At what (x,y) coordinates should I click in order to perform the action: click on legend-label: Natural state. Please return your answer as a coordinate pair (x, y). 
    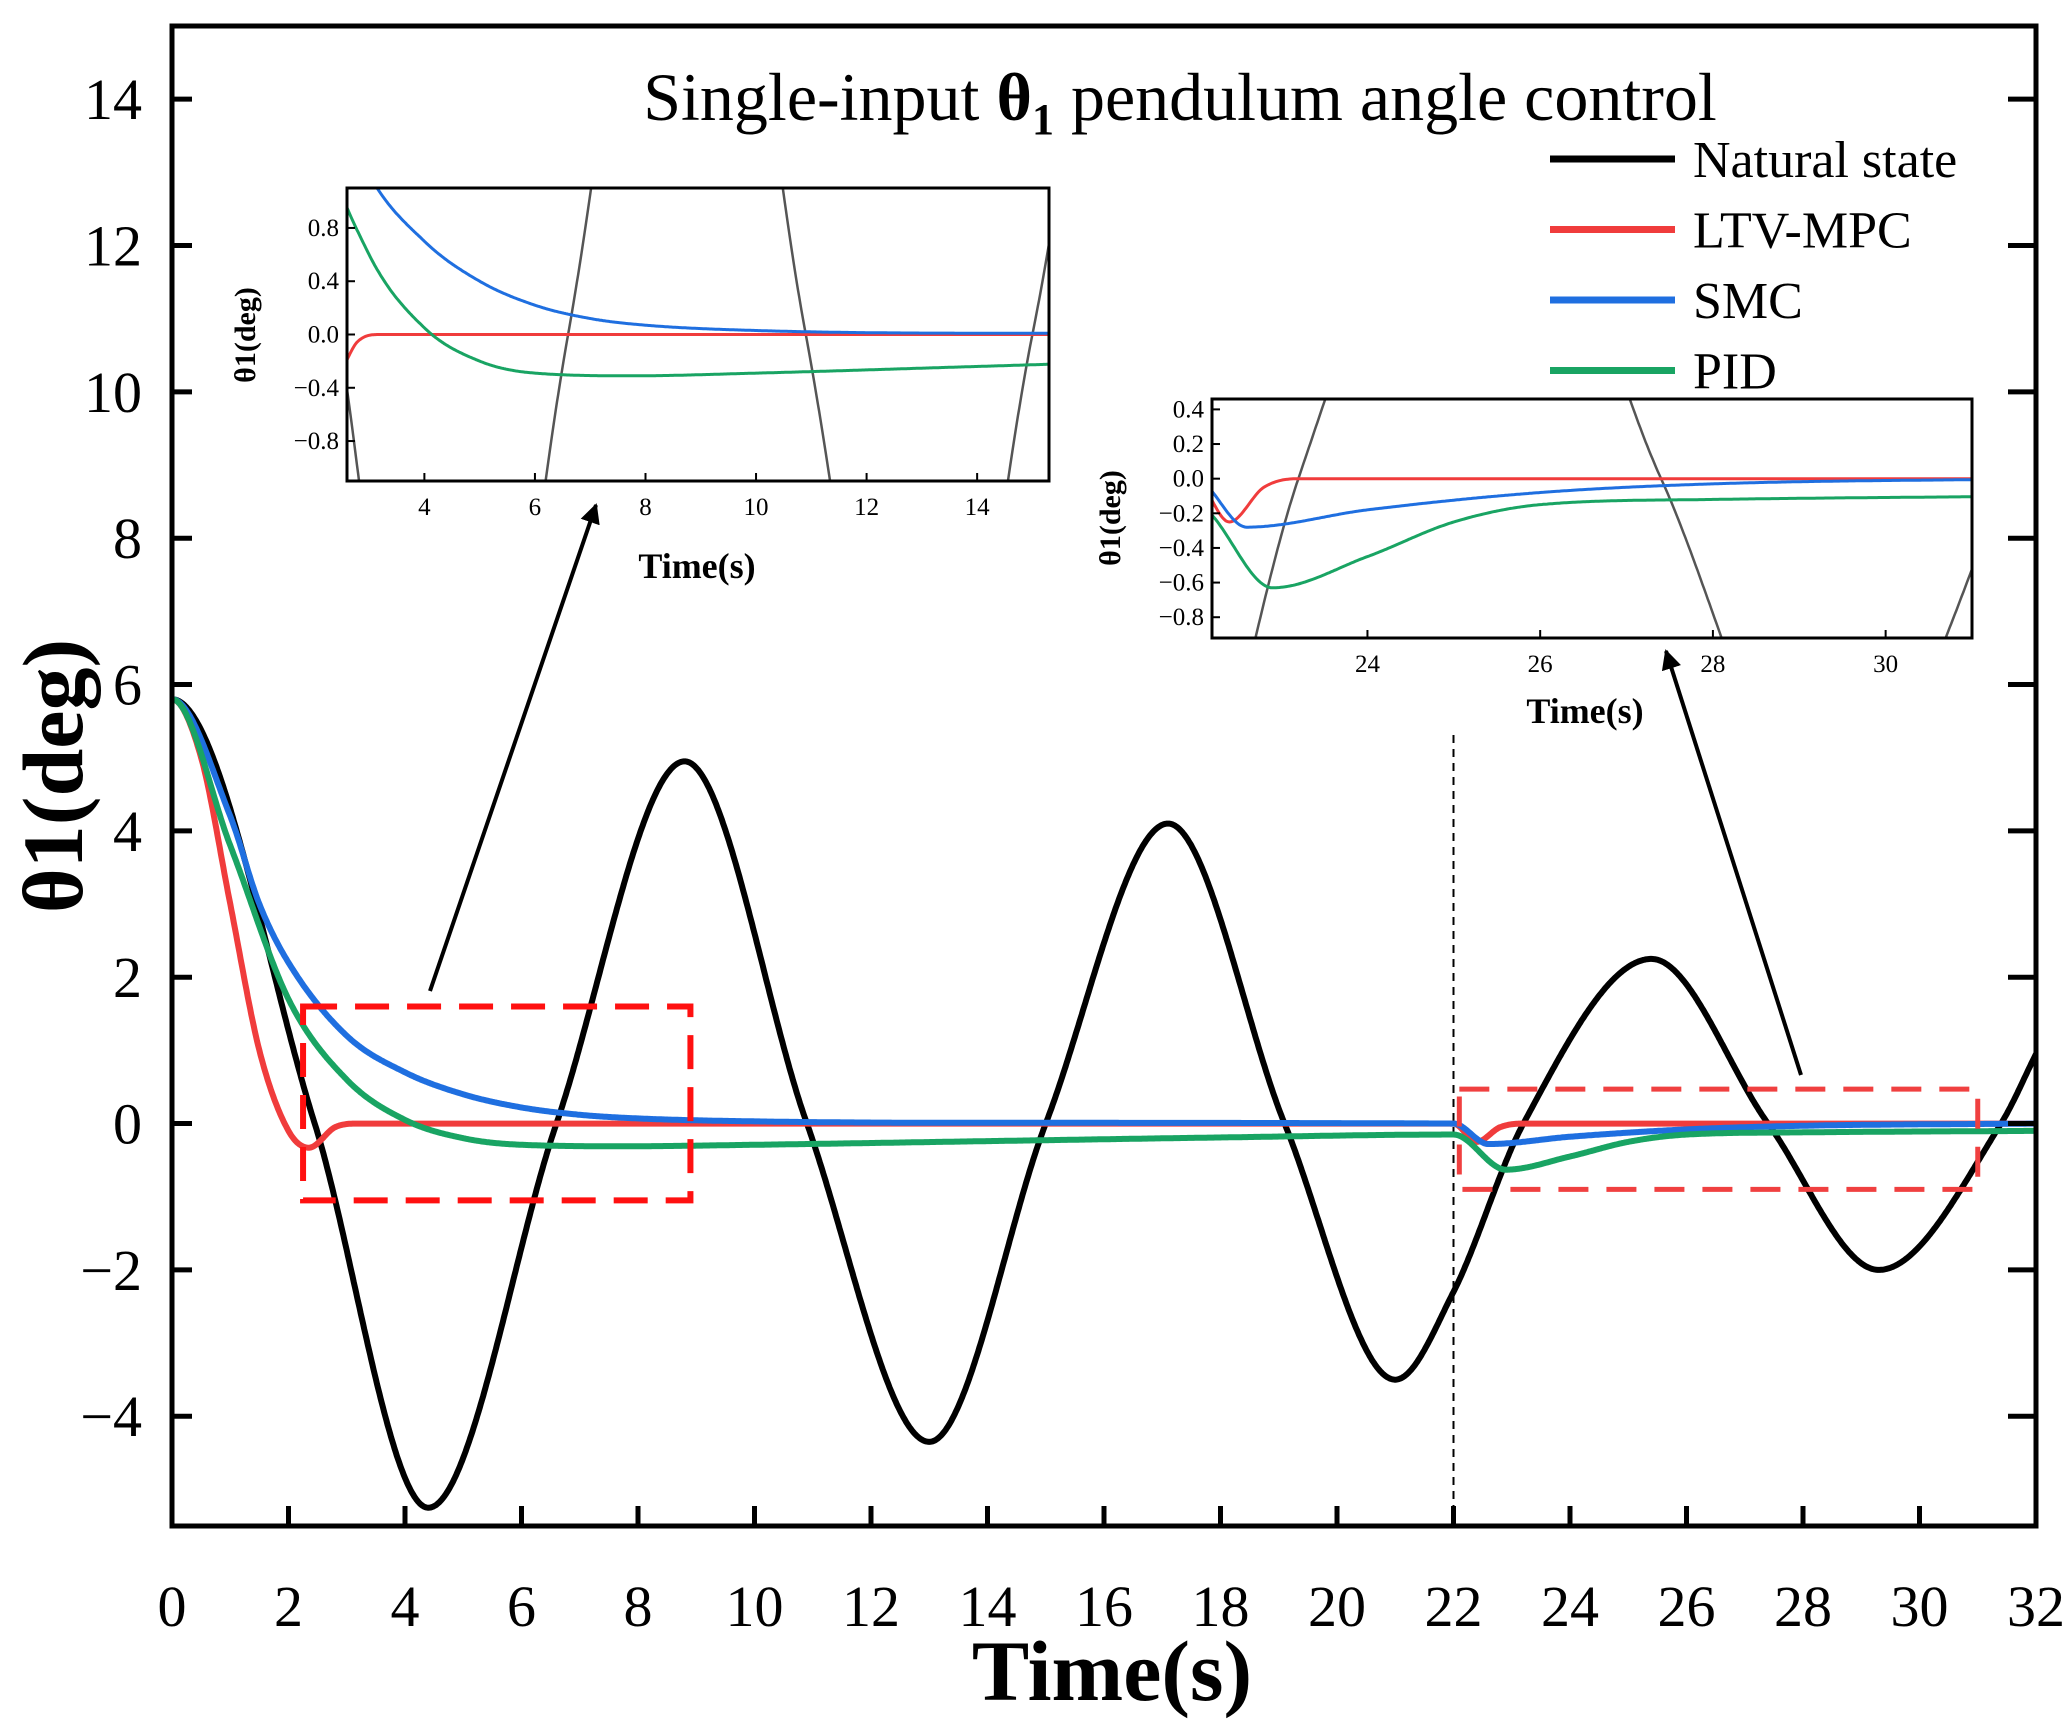
    Looking at the image, I should click on (1825, 160).